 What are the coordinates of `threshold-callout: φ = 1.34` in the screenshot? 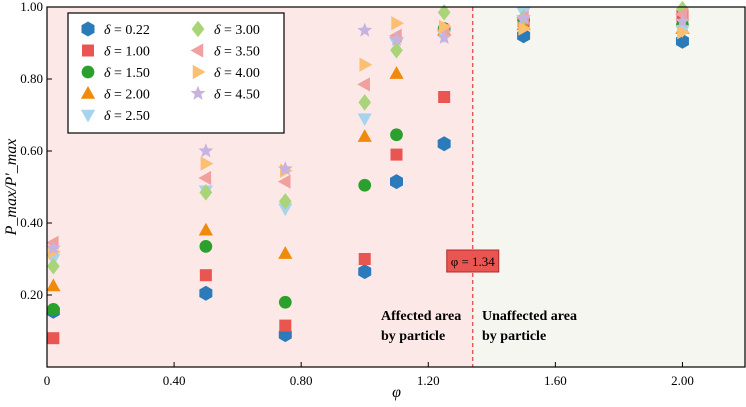 It's located at (473, 261).